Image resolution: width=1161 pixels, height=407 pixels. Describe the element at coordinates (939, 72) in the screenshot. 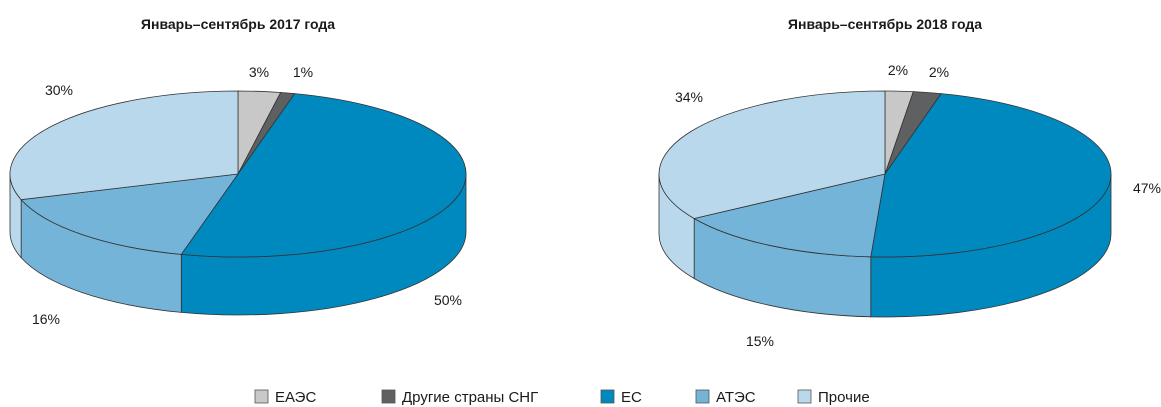

I see `data-label-other-cis: 2%` at that location.